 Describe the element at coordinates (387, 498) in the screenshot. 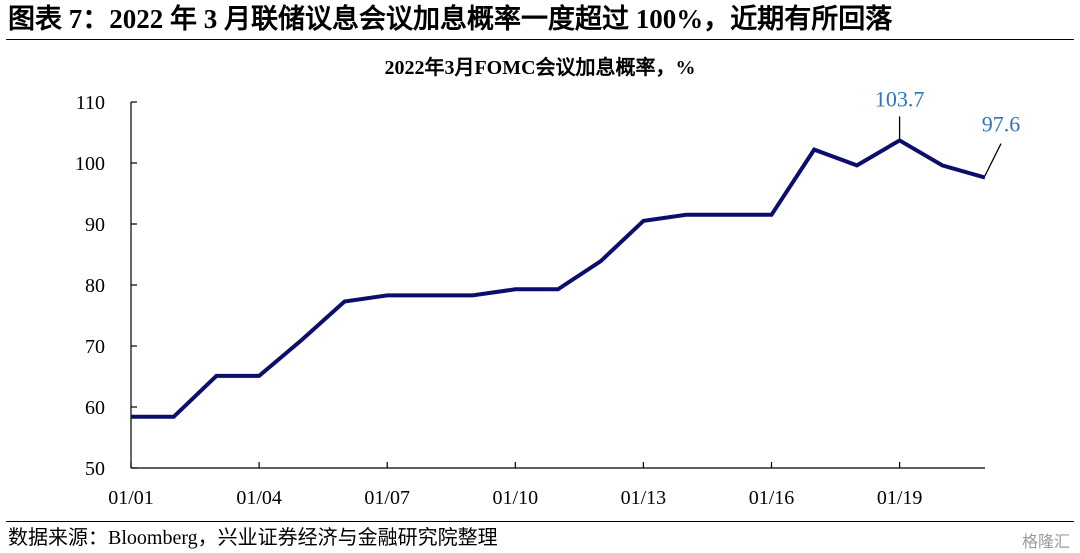

I see `x-tick-label: 01/07` at that location.